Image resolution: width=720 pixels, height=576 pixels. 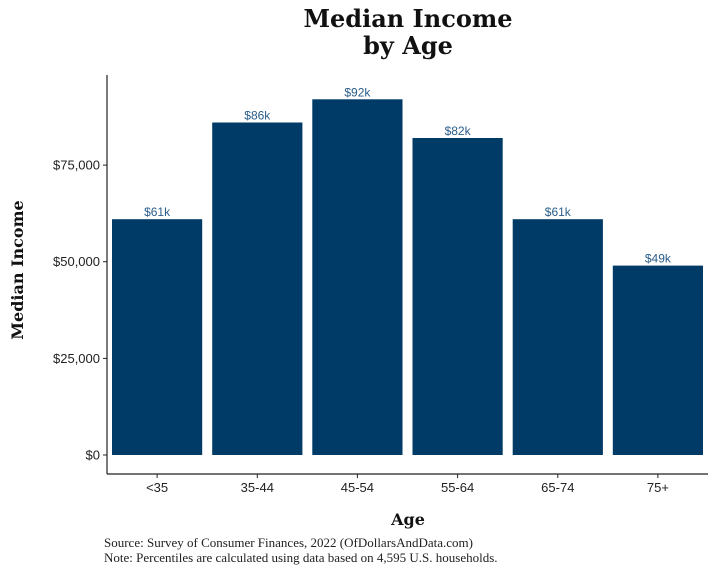 I want to click on x-axis-title: Age, so click(x=407, y=519).